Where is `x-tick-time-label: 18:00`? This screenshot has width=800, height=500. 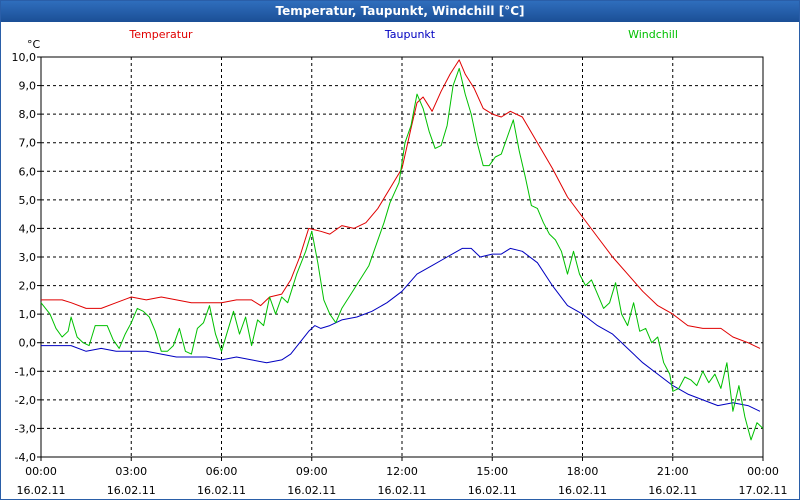
x-tick-time-label: 18:00 is located at coordinates (583, 471).